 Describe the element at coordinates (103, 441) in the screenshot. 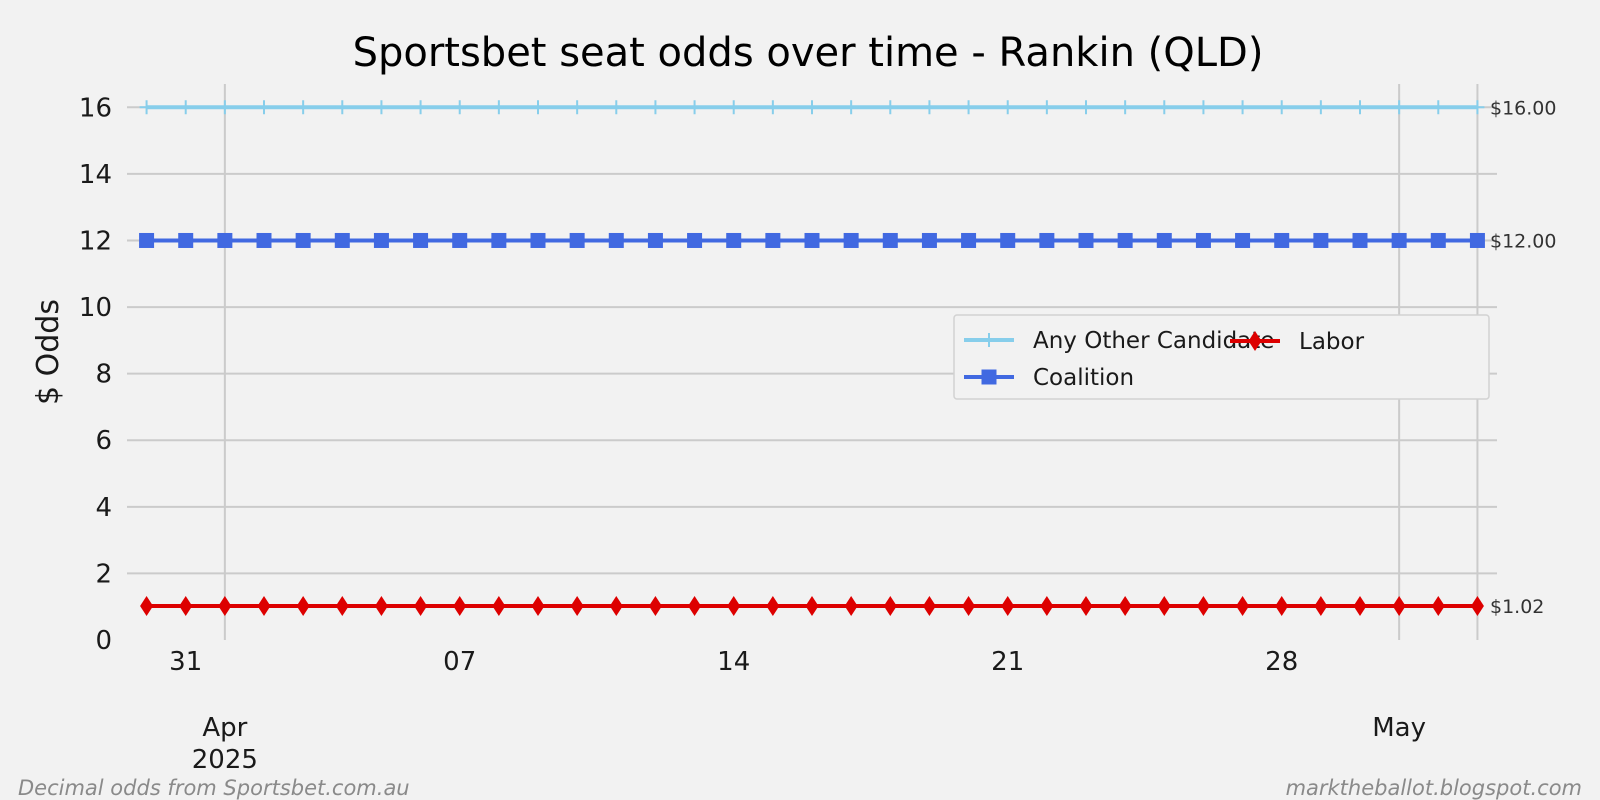

I see `y-tick-label: 6` at that location.